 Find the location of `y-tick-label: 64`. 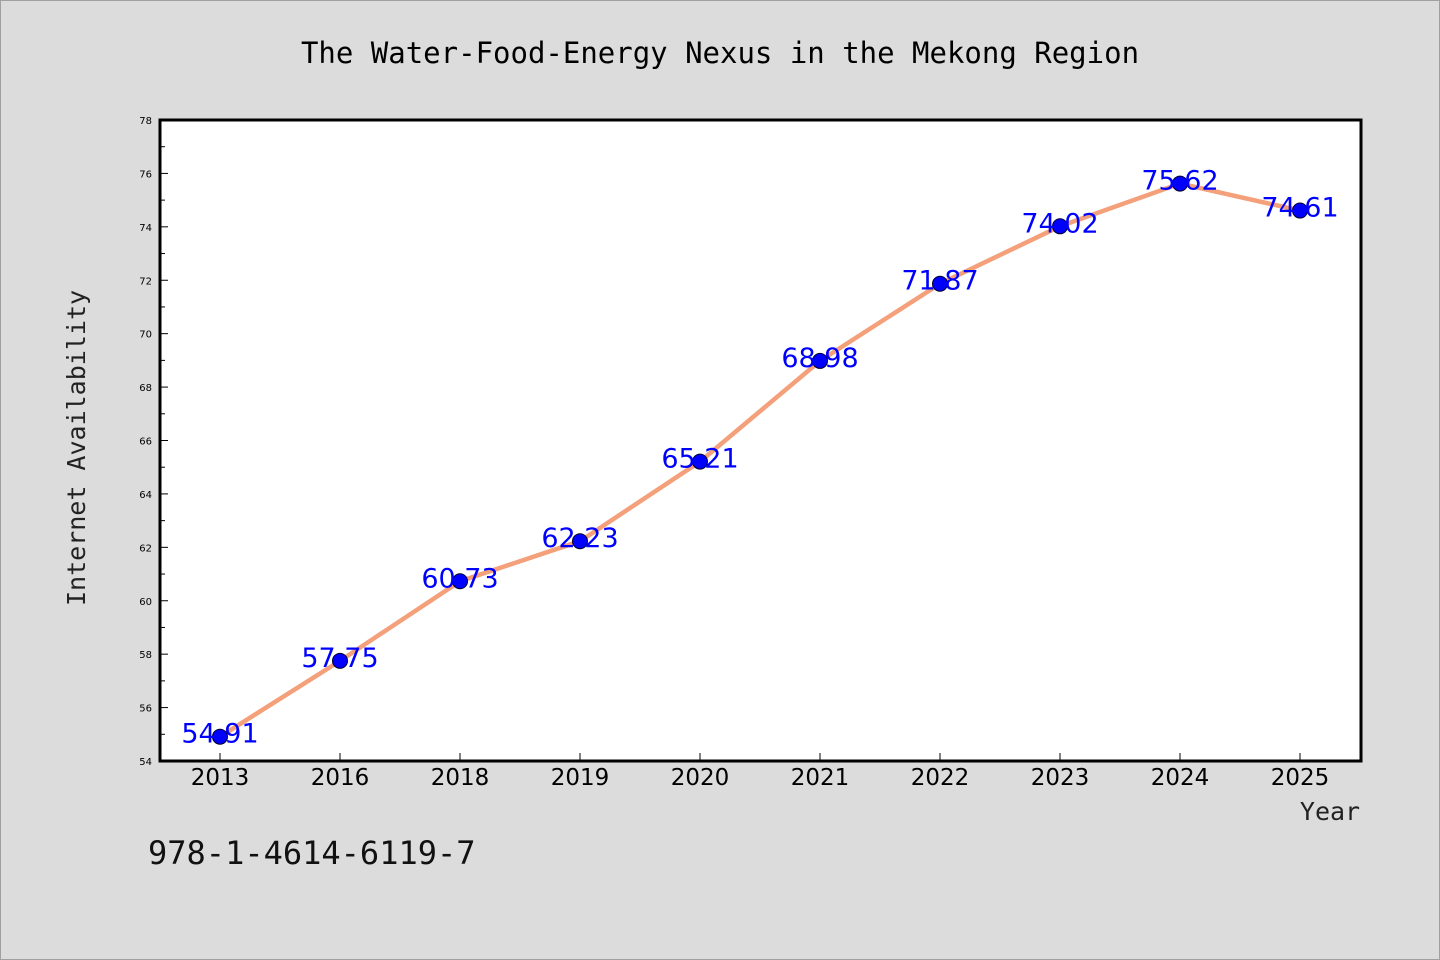

y-tick-label: 64 is located at coordinates (145, 495).